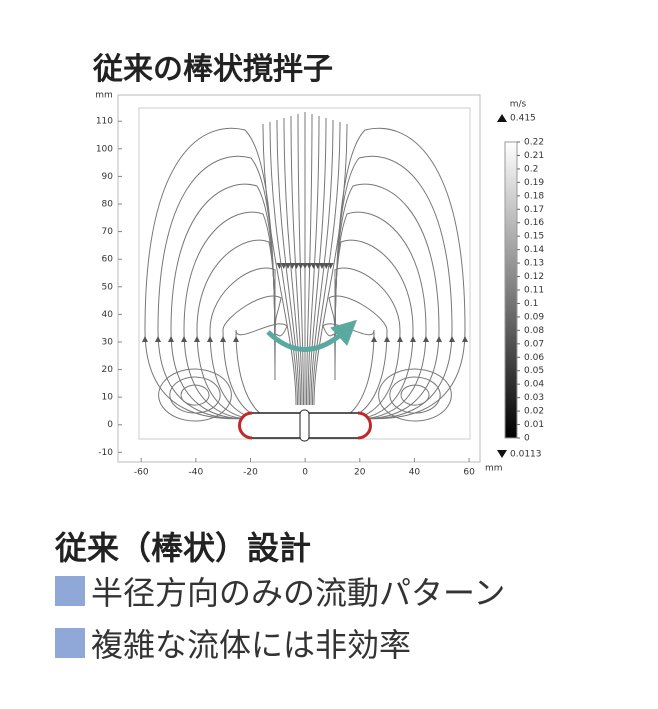 This screenshot has height=709, width=658. Describe the element at coordinates (534, 358) in the screenshot. I see `colorbar-tick-label: 0.06` at that location.